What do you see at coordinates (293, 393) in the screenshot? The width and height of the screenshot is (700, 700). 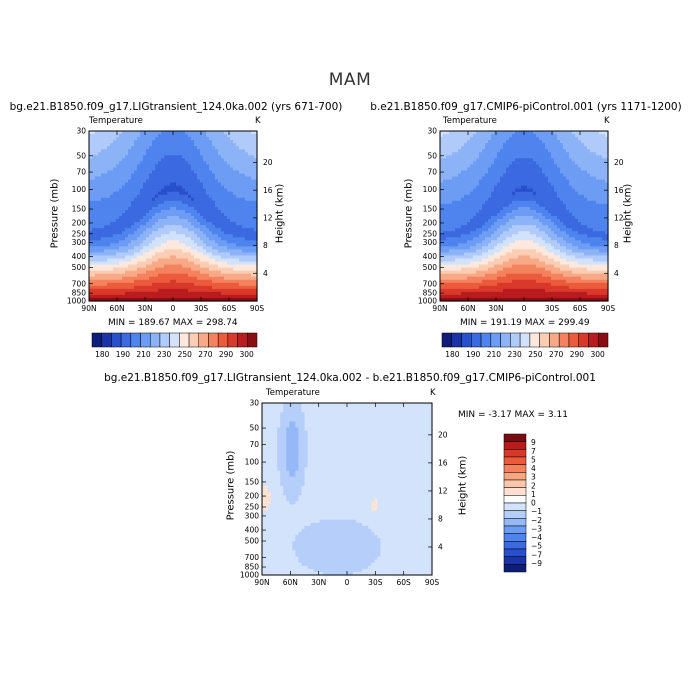 I see `panel3-variable-label: Temperature` at bounding box center [293, 393].